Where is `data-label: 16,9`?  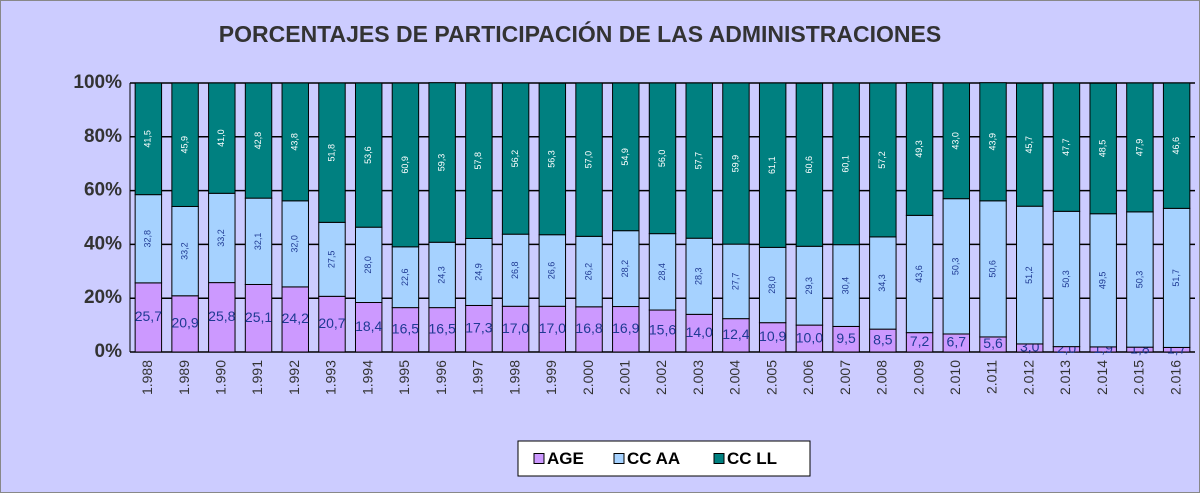
data-label: 16,9 is located at coordinates (625, 328).